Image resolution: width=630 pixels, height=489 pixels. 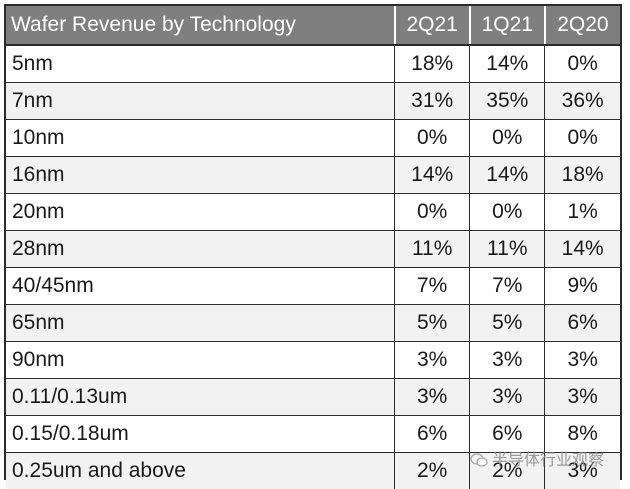 What do you see at coordinates (200, 175) in the screenshot?
I see `row-label: 16nm` at bounding box center [200, 175].